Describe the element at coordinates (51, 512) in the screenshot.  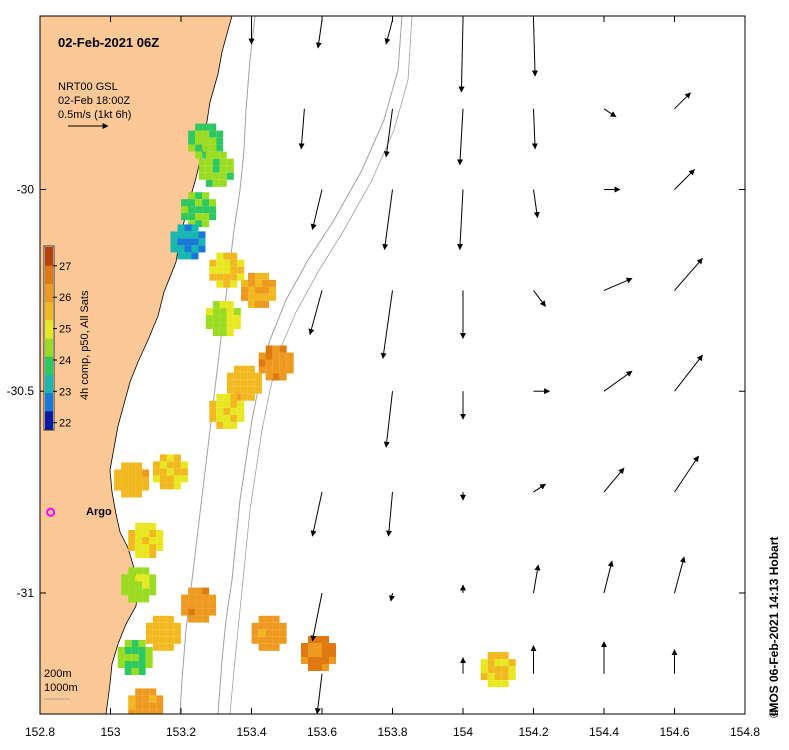
I see `argo-float` at that location.